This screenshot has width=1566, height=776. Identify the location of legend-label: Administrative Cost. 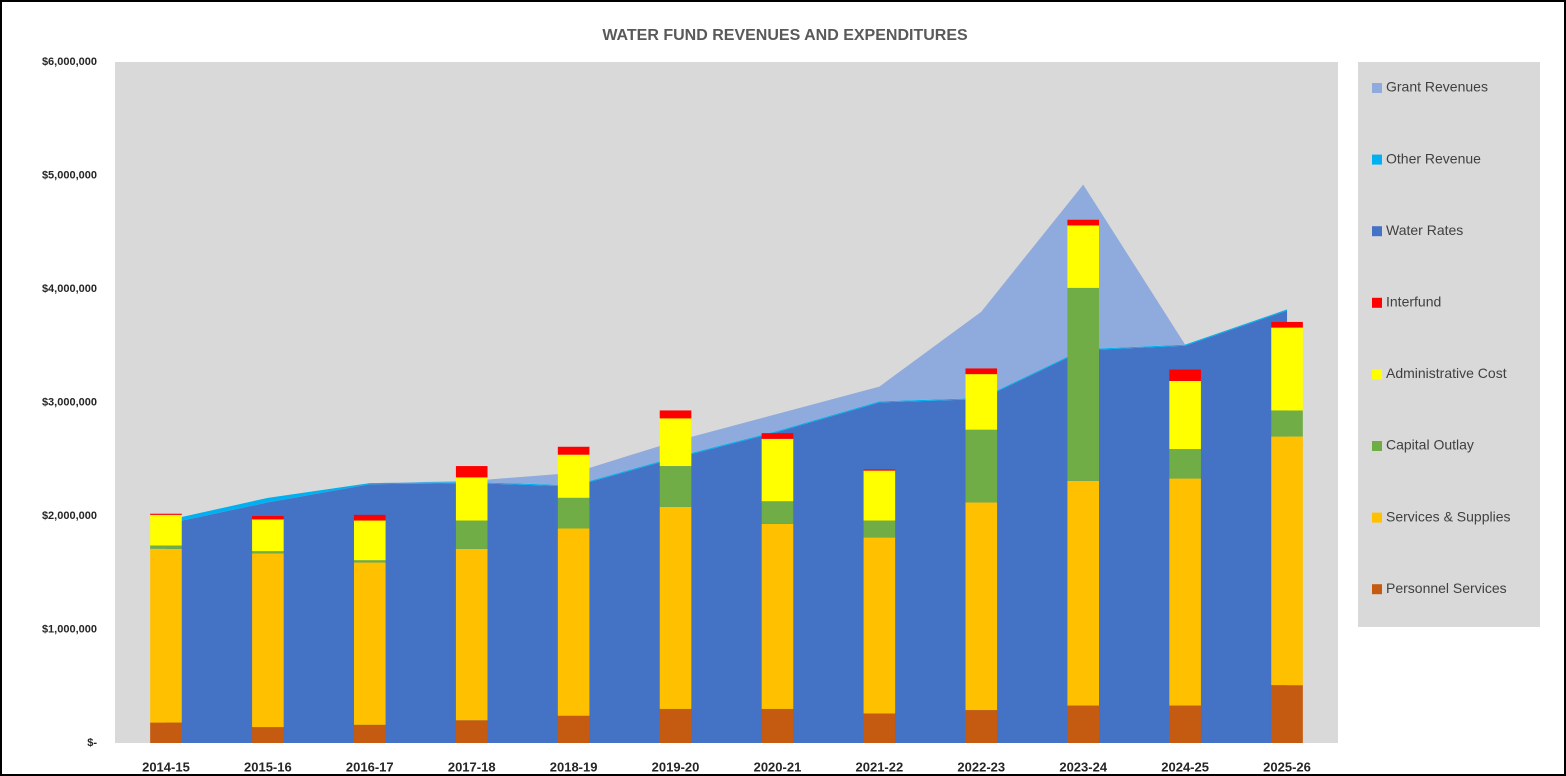
(1446, 373).